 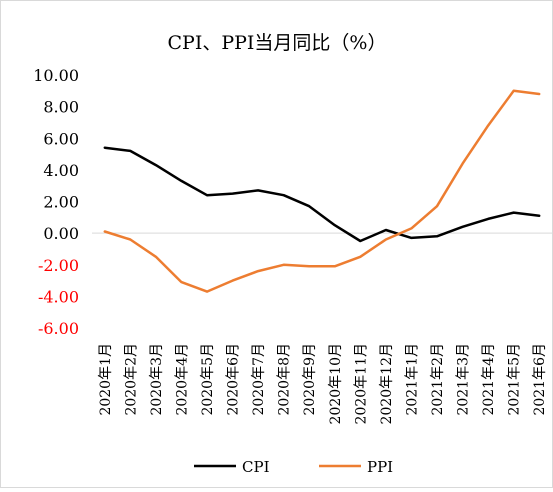 What do you see at coordinates (540, 379) in the screenshot?
I see `x-tick-label: 2021年6月` at bounding box center [540, 379].